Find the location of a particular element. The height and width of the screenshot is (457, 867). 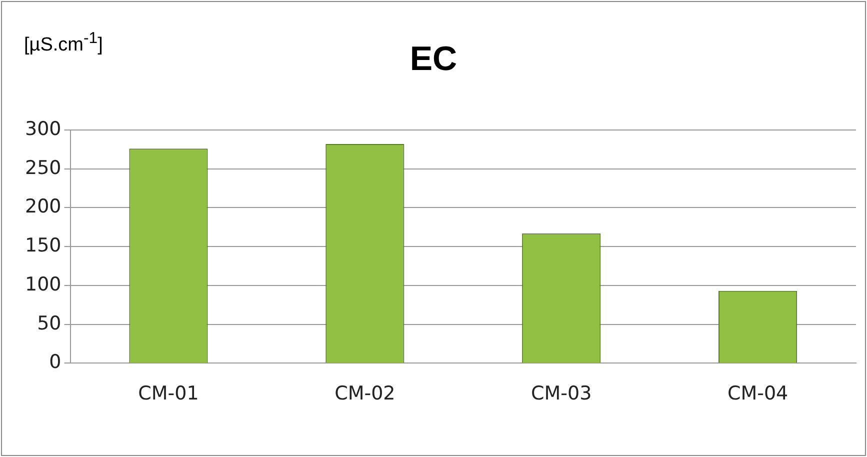

x-tick-label: CM-03 is located at coordinates (561, 393).